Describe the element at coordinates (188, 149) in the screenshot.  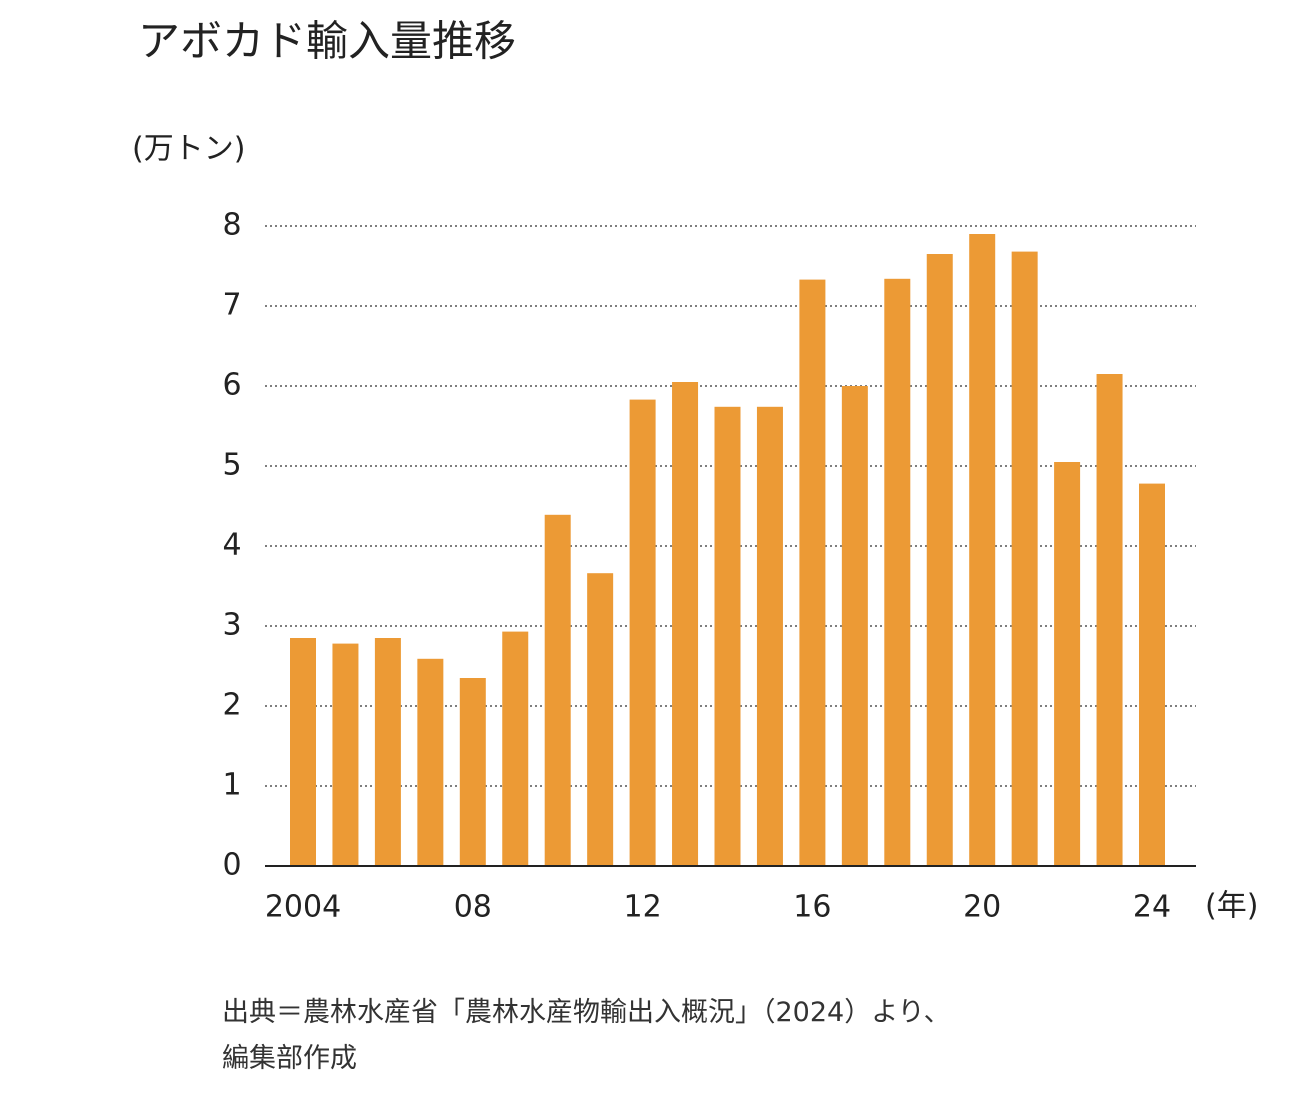
I see `y-unit: (万トン)` at that location.